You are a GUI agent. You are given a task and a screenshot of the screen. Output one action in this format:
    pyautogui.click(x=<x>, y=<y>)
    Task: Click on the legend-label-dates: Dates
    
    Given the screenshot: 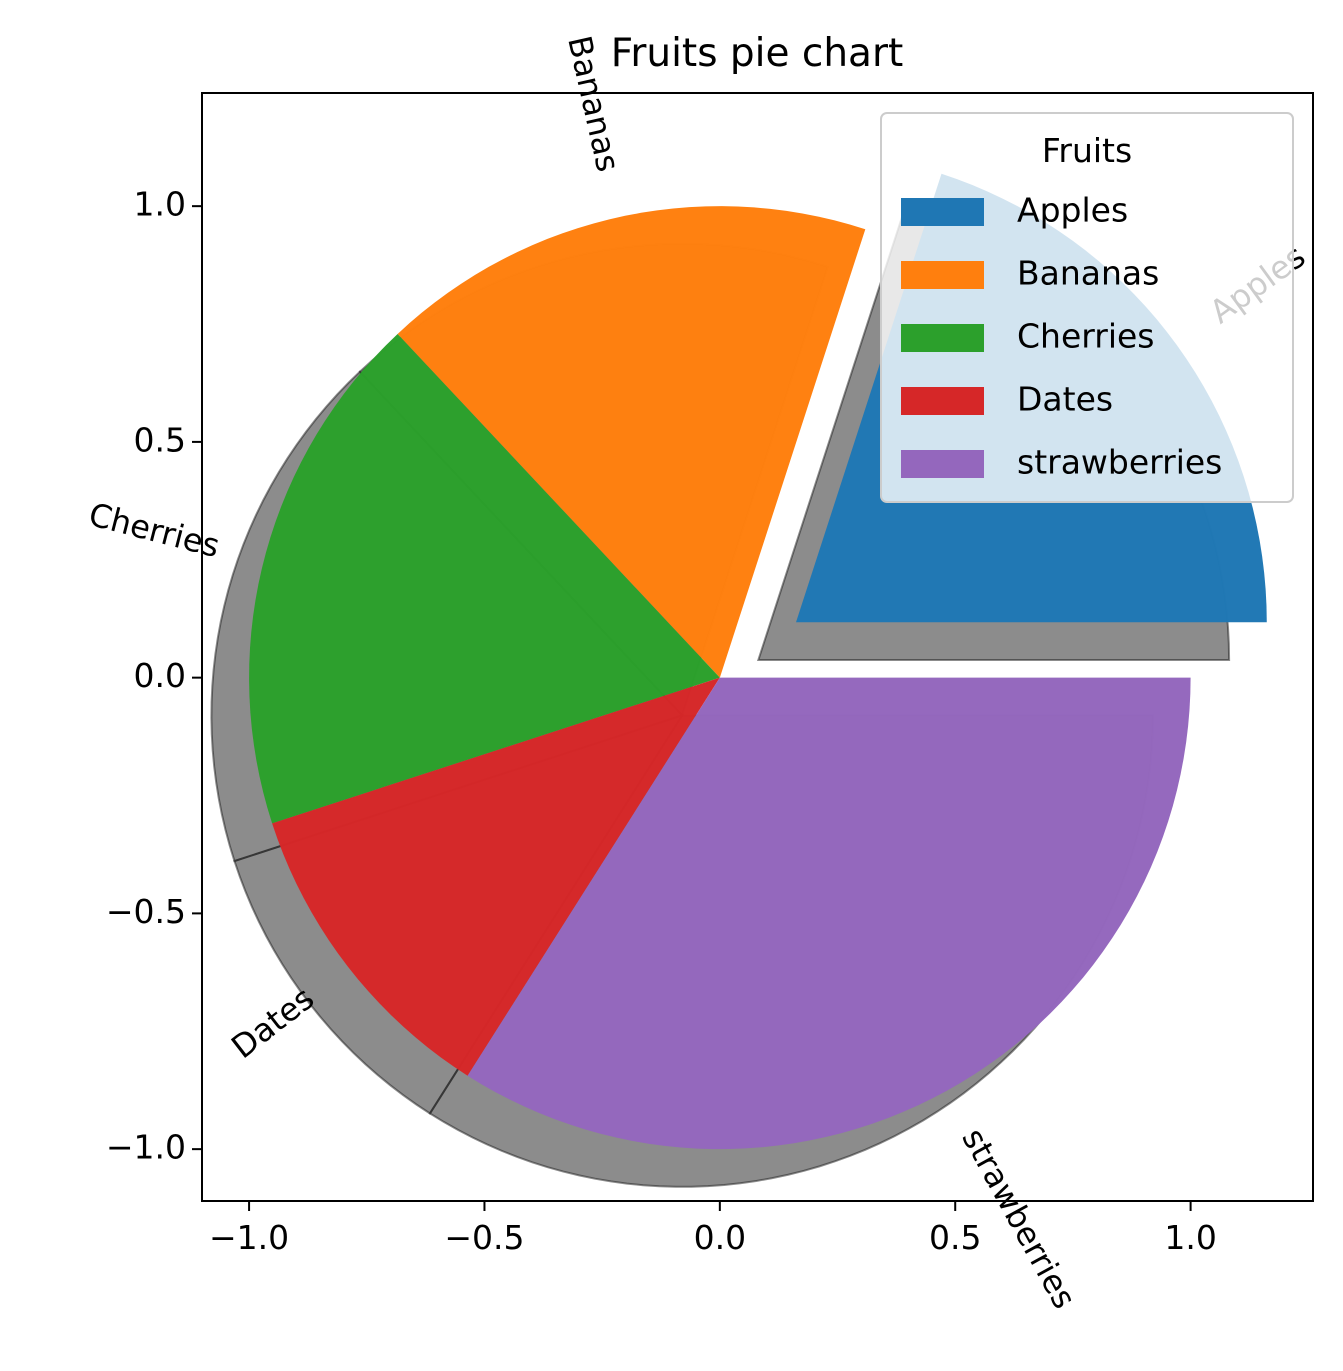 What is the action you would take?
    pyautogui.click(x=1065, y=399)
    